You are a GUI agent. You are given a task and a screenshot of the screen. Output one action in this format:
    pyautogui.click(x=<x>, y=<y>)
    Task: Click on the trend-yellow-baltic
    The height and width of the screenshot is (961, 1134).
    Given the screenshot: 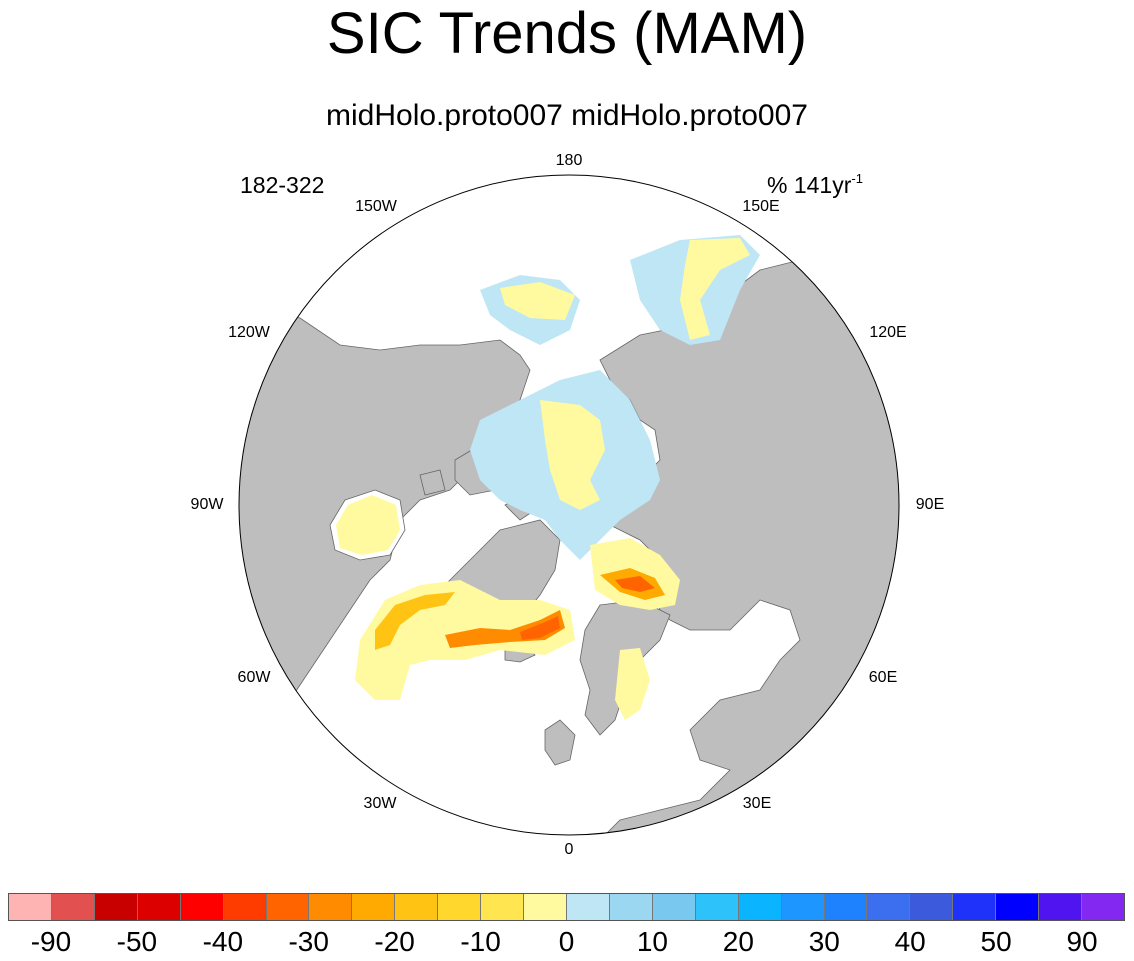 What is the action you would take?
    pyautogui.click(x=632, y=684)
    